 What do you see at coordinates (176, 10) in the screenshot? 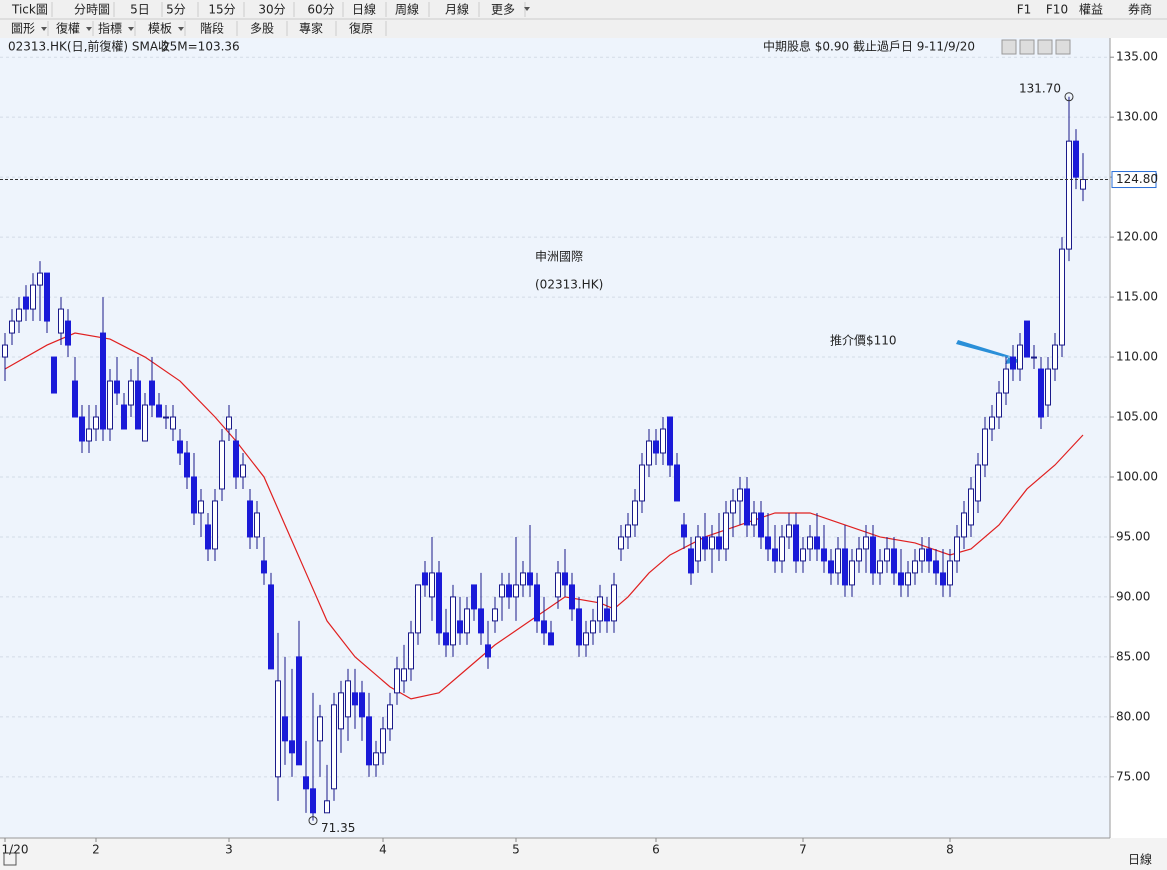
I see `toolbar-item: 5分` at bounding box center [176, 10].